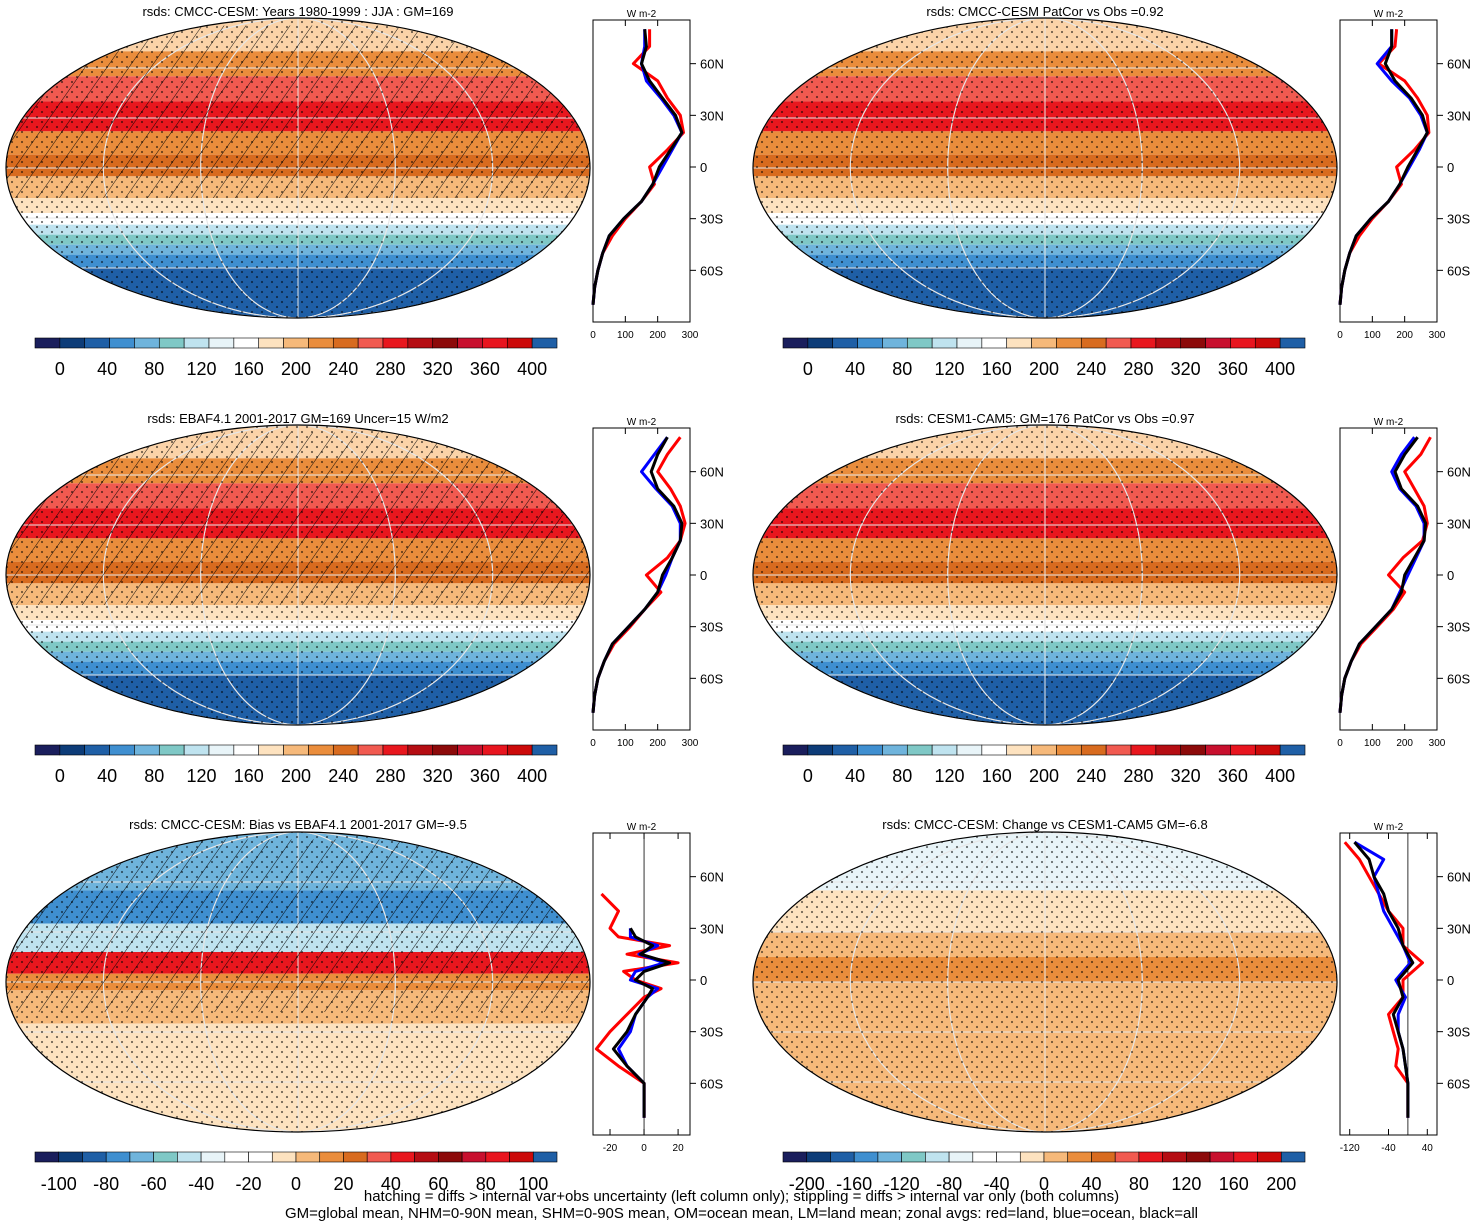 The width and height of the screenshot is (1483, 1222). What do you see at coordinates (154, 1184) in the screenshot?
I see `colorbar-tick-label: -60` at bounding box center [154, 1184].